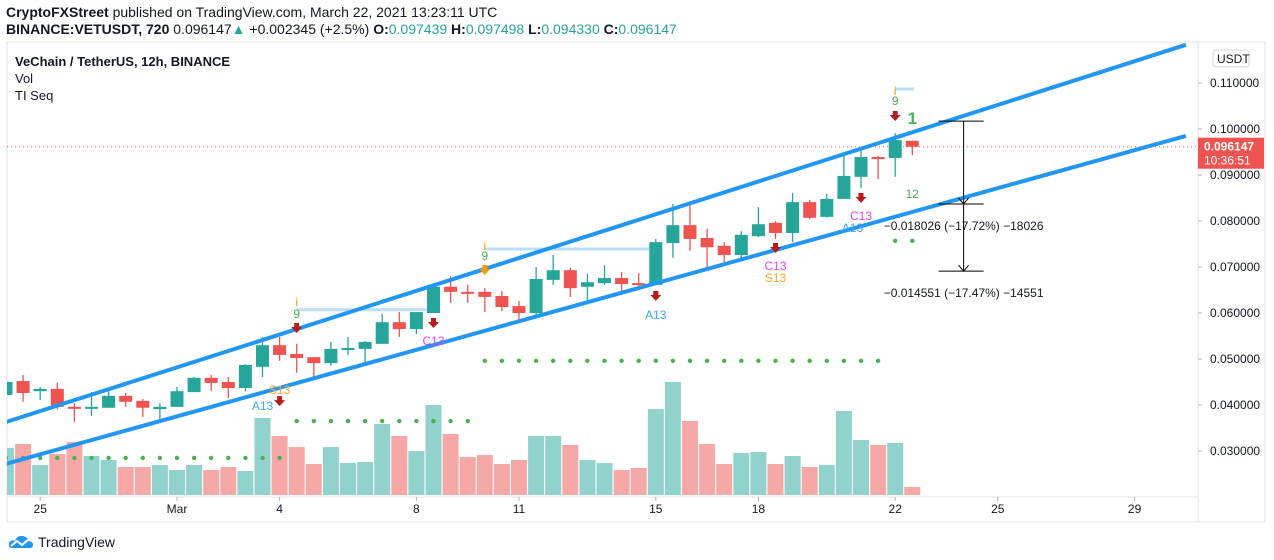  Describe the element at coordinates (1231, 153) in the screenshot. I see `last-price-badge` at that location.